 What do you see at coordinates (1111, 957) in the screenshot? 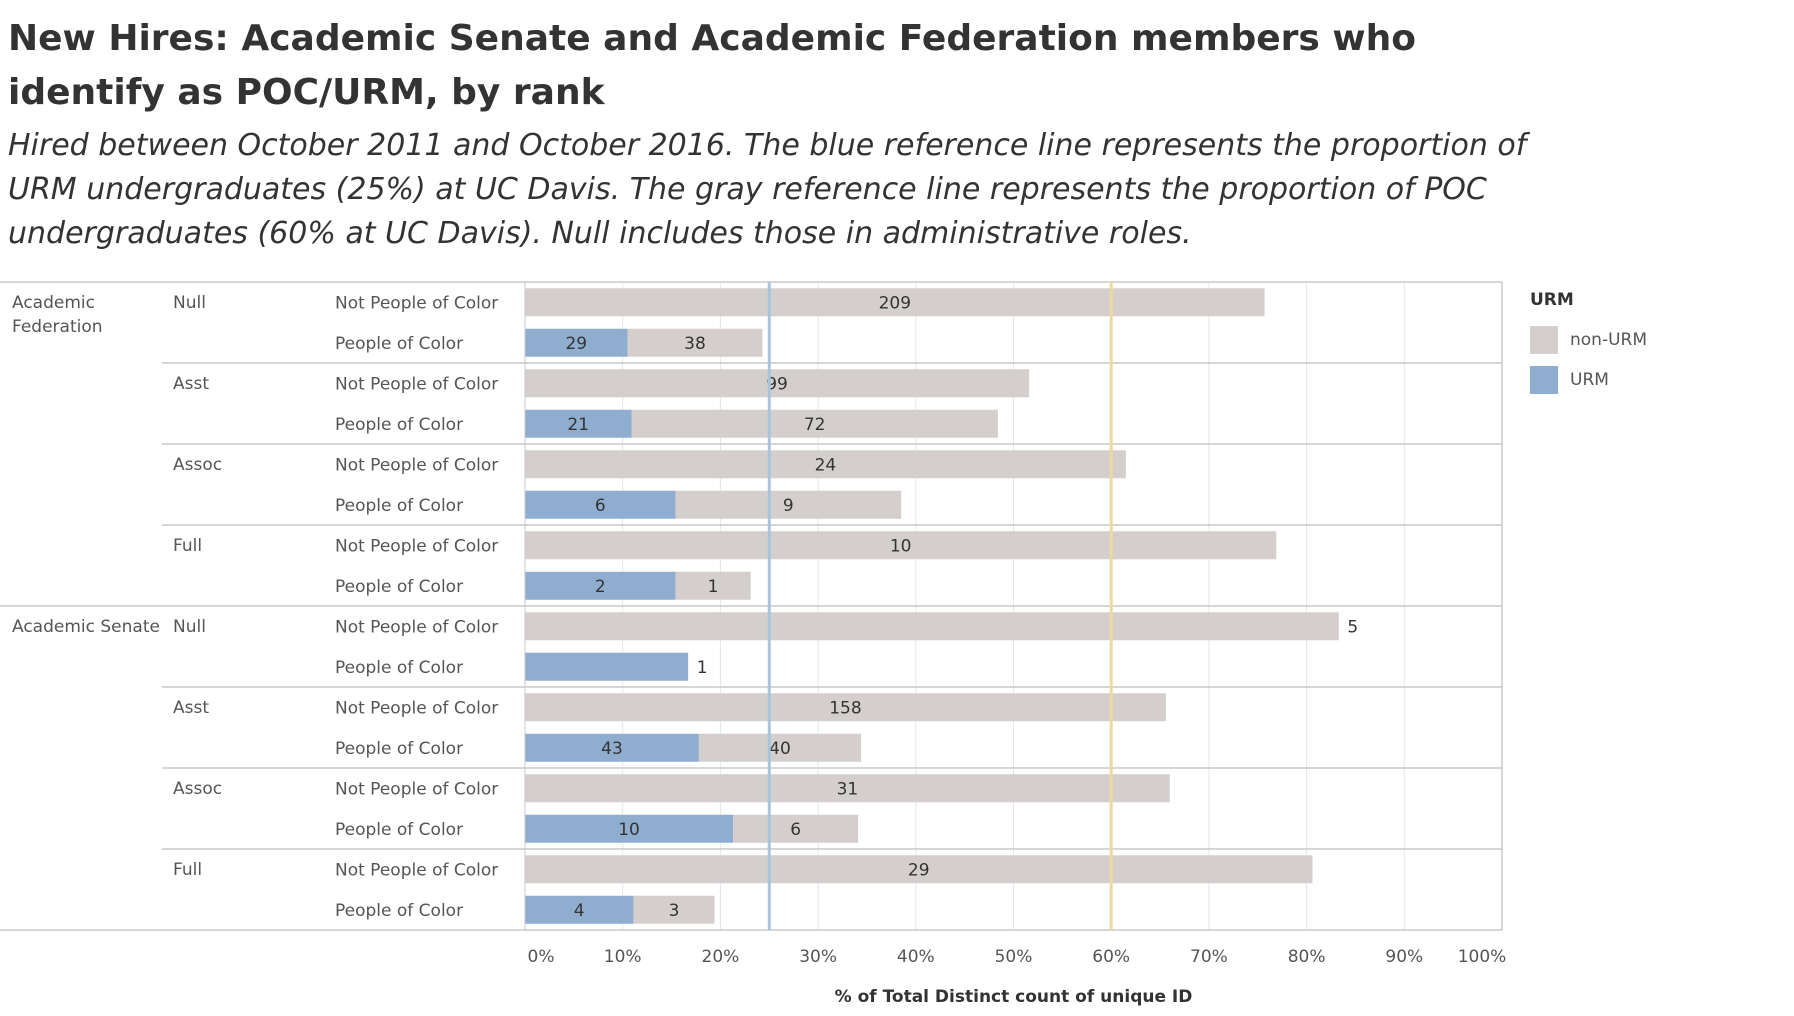
I see `x-tick-label: 60%` at bounding box center [1111, 957].